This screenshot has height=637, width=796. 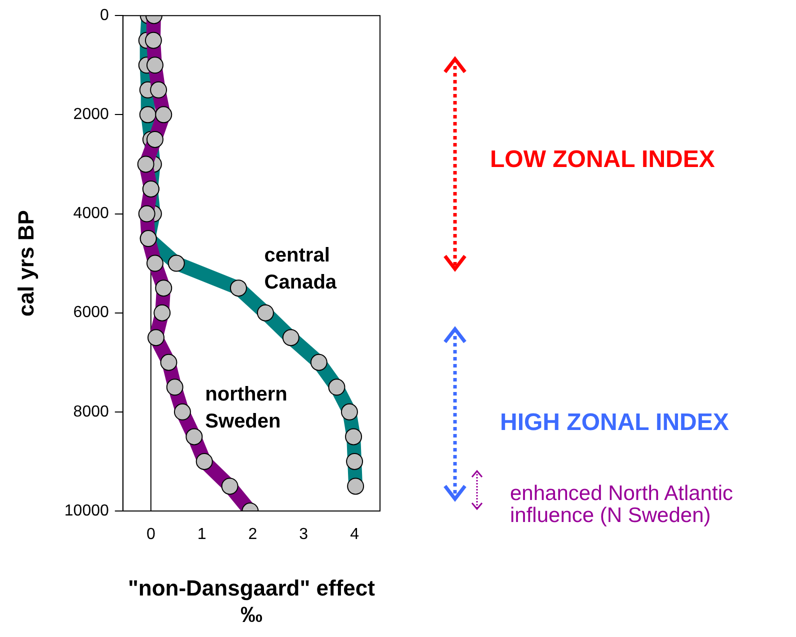 I want to click on y-axis-title: cal yrs BP, so click(x=25, y=263).